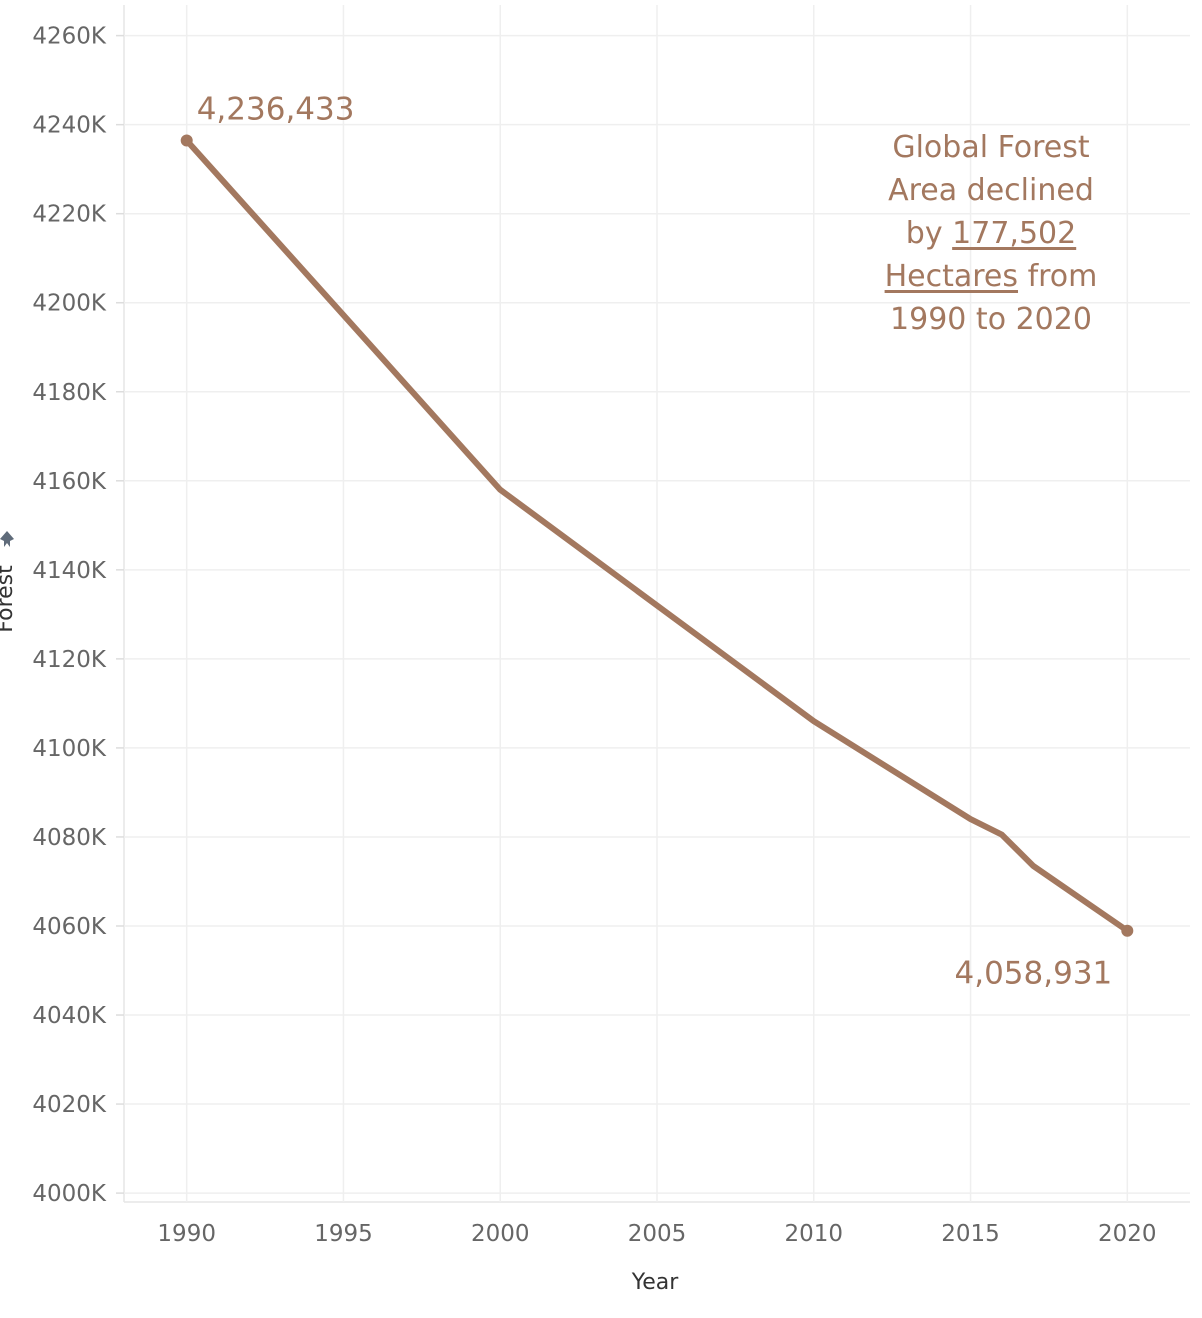 This screenshot has width=1202, height=1318. Describe the element at coordinates (276, 110) in the screenshot. I see `data-label: 4,236,433` at that location.